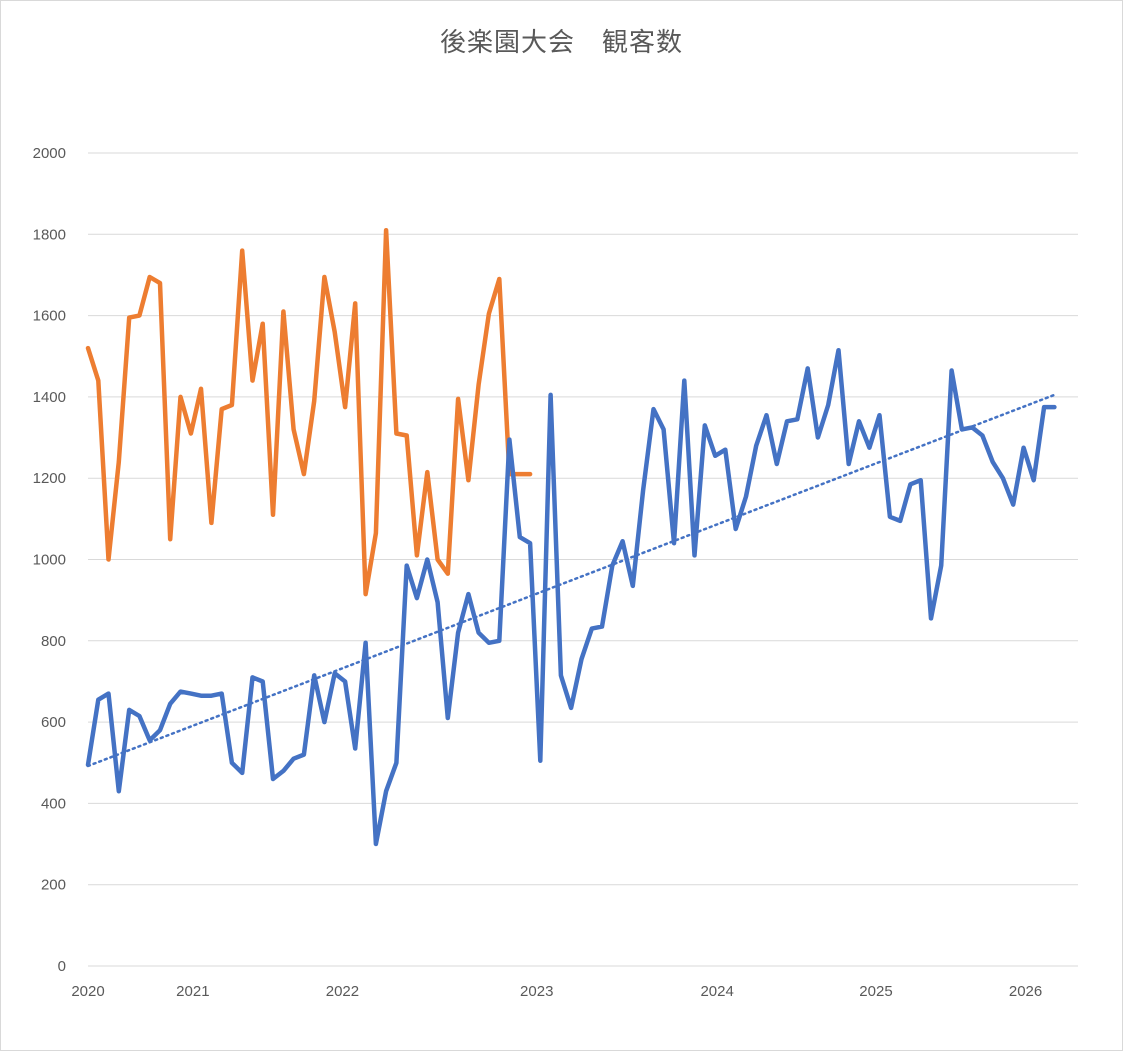  Describe the element at coordinates (561, 43) in the screenshot. I see `chart-title: 後楽園大会 観客数` at that location.